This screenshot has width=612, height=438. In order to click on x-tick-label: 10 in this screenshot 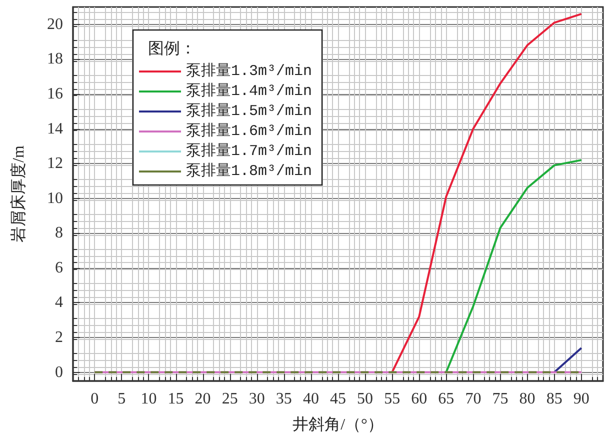, I will do `click(148, 399)`.